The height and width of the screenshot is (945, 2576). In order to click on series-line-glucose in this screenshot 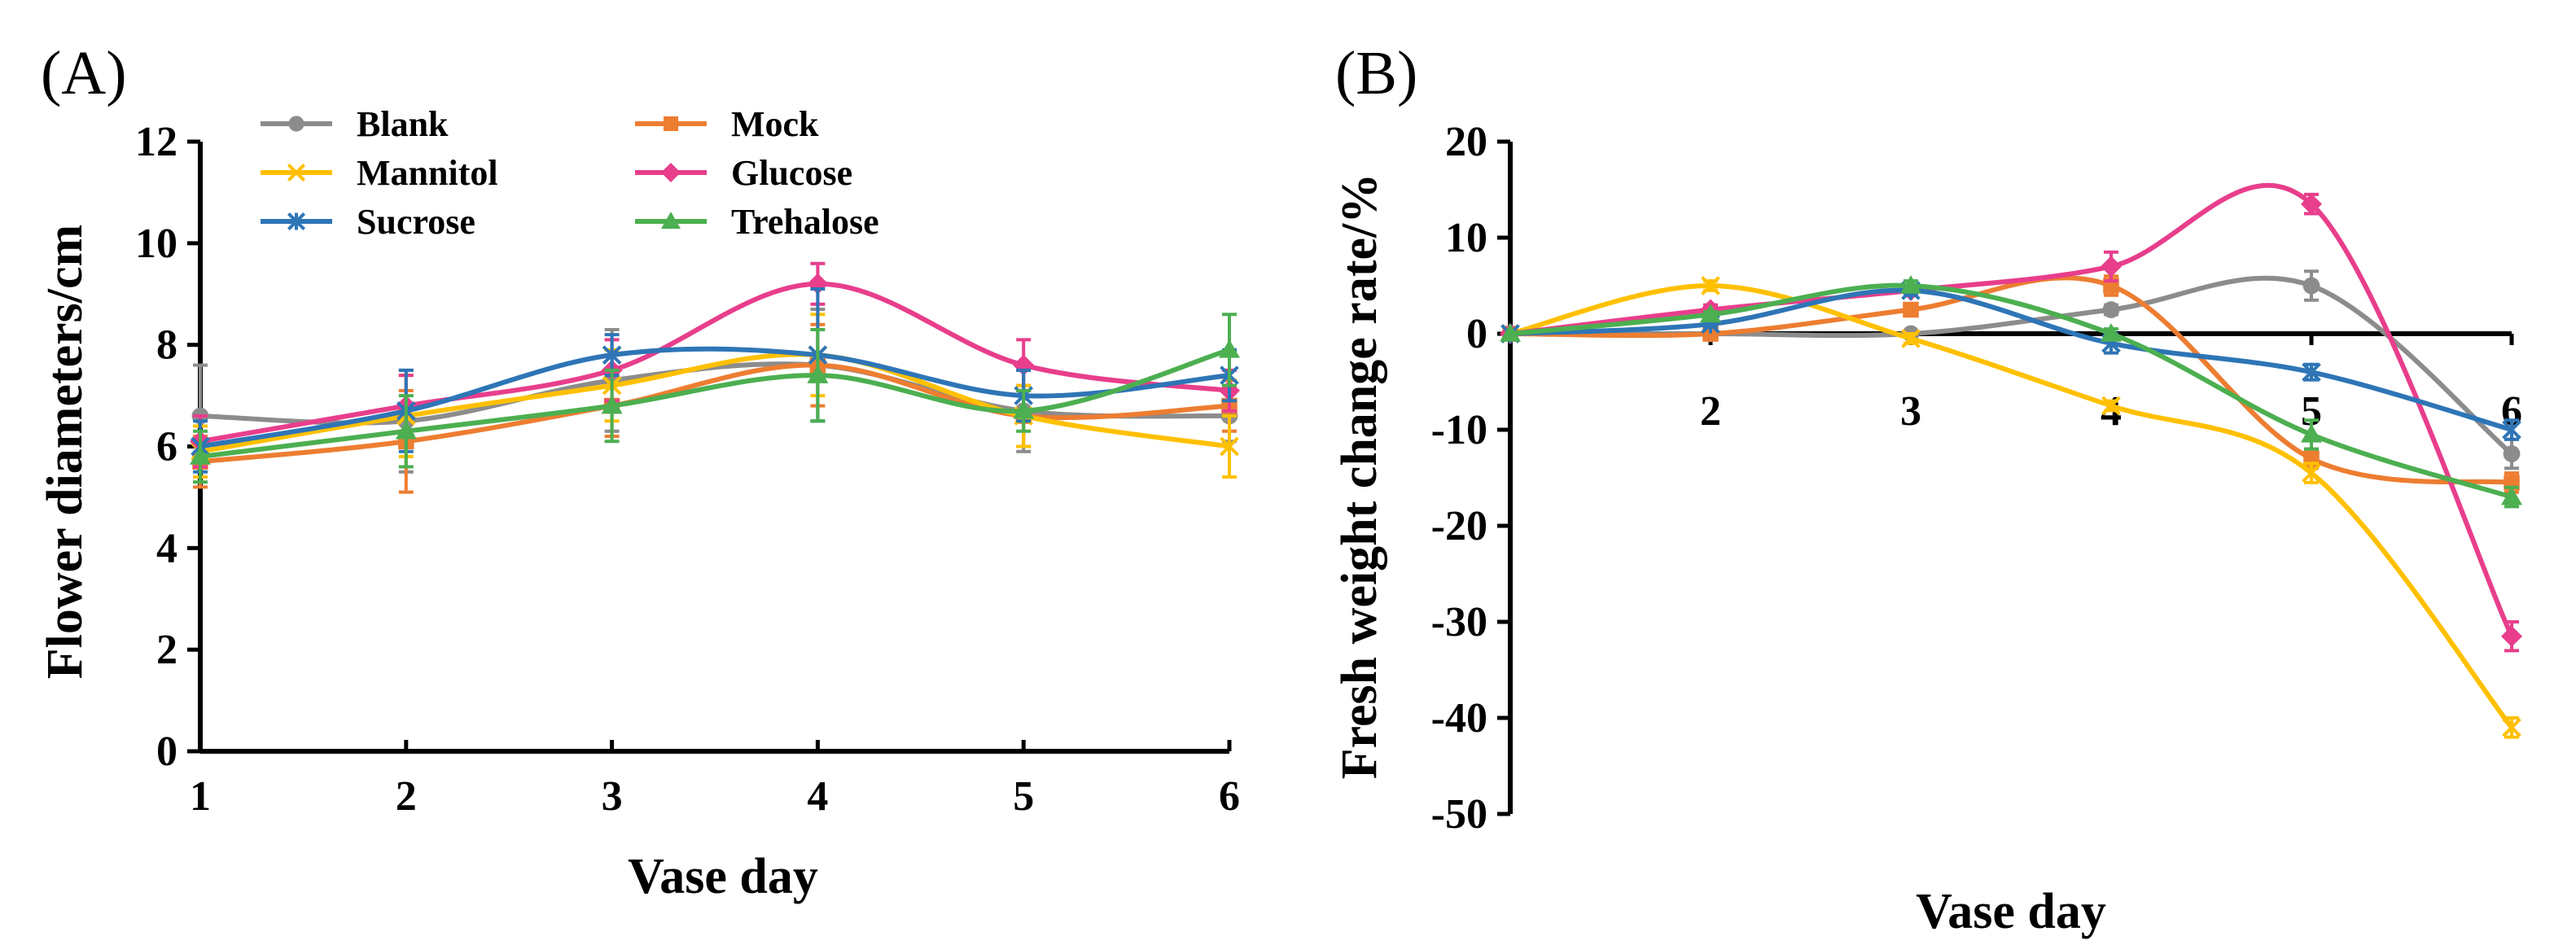, I will do `click(714, 362)`.